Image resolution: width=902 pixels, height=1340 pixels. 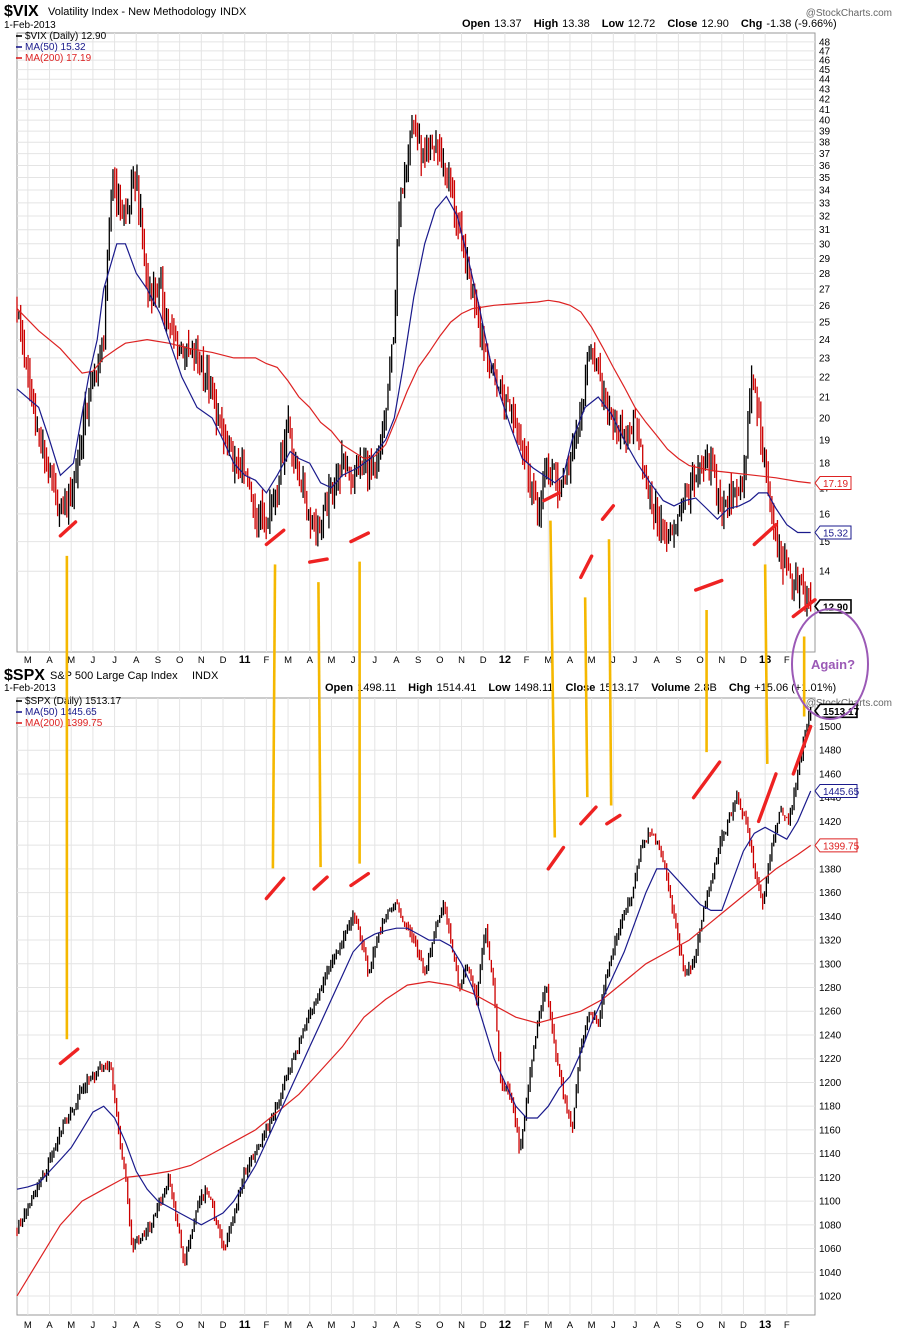 I want to click on vix-symbol: $VIX, so click(x=21, y=11).